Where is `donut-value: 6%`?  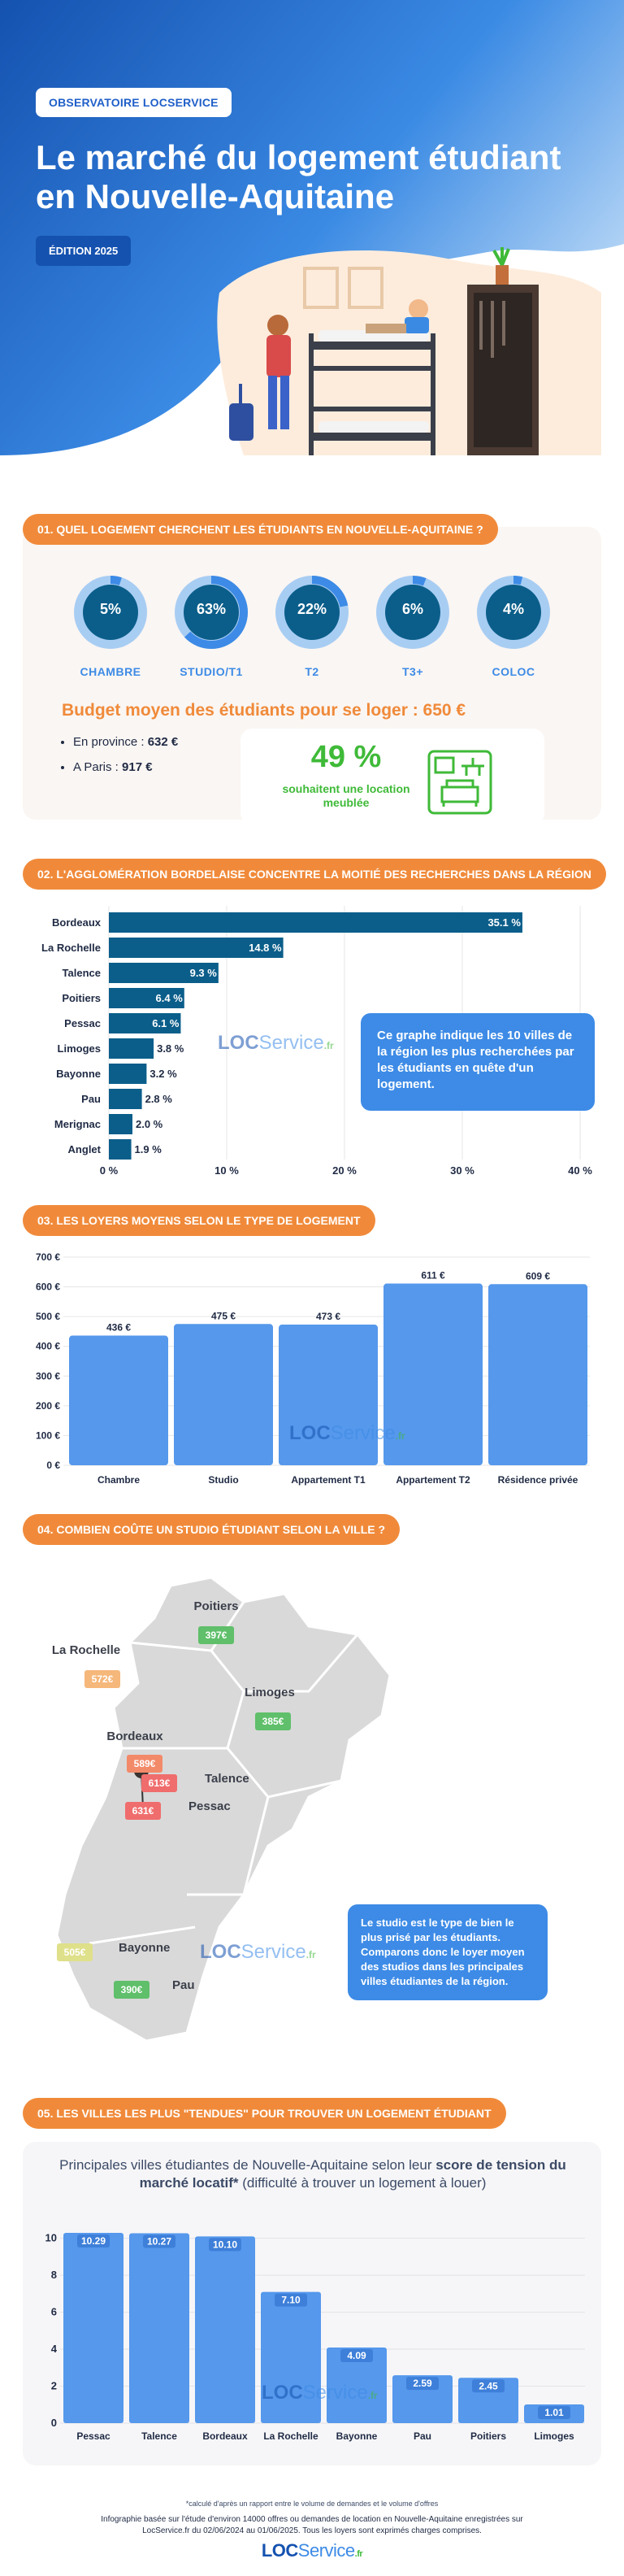
donut-value: 6% is located at coordinates (412, 609).